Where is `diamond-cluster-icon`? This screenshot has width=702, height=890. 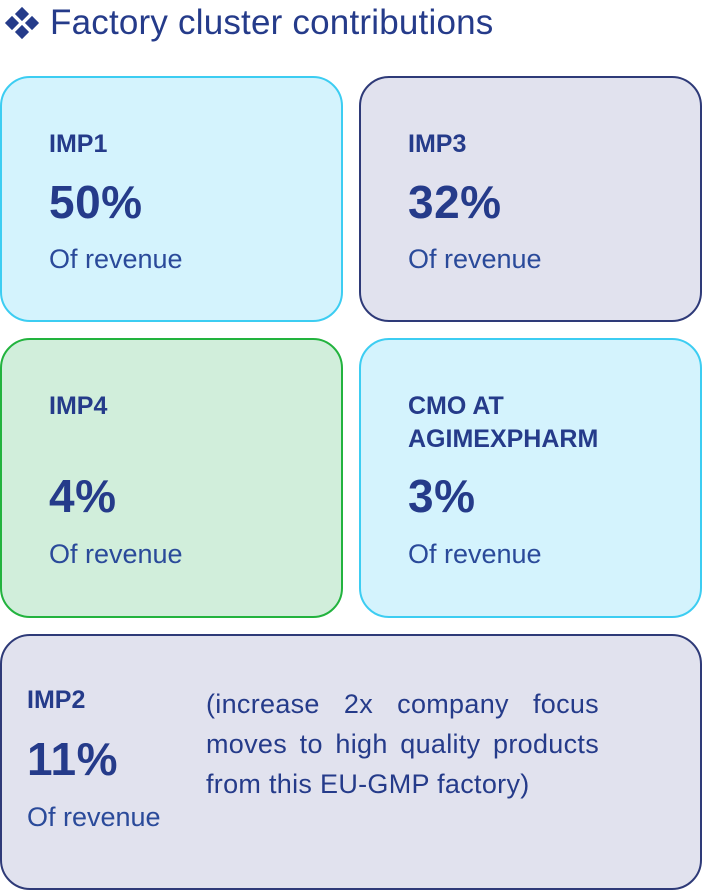
diamond-cluster-icon is located at coordinates (22, 23).